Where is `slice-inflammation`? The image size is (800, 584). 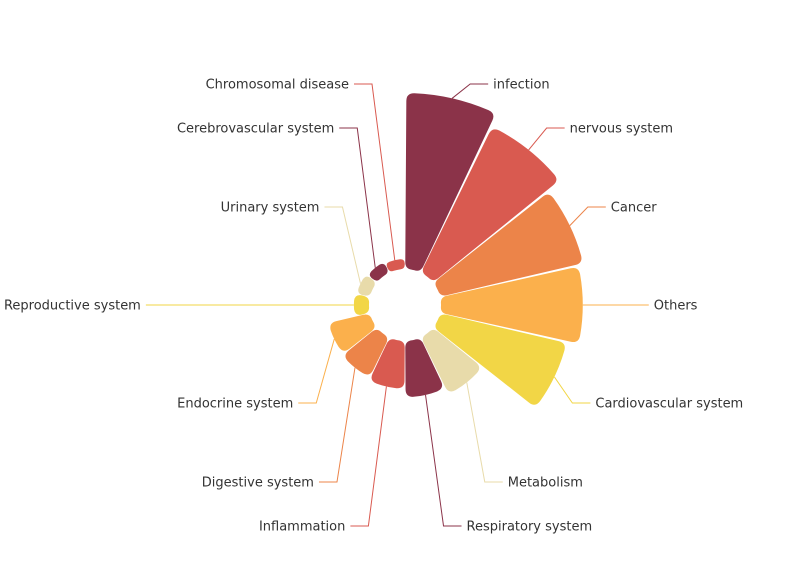 slice-inflammation is located at coordinates (388, 364).